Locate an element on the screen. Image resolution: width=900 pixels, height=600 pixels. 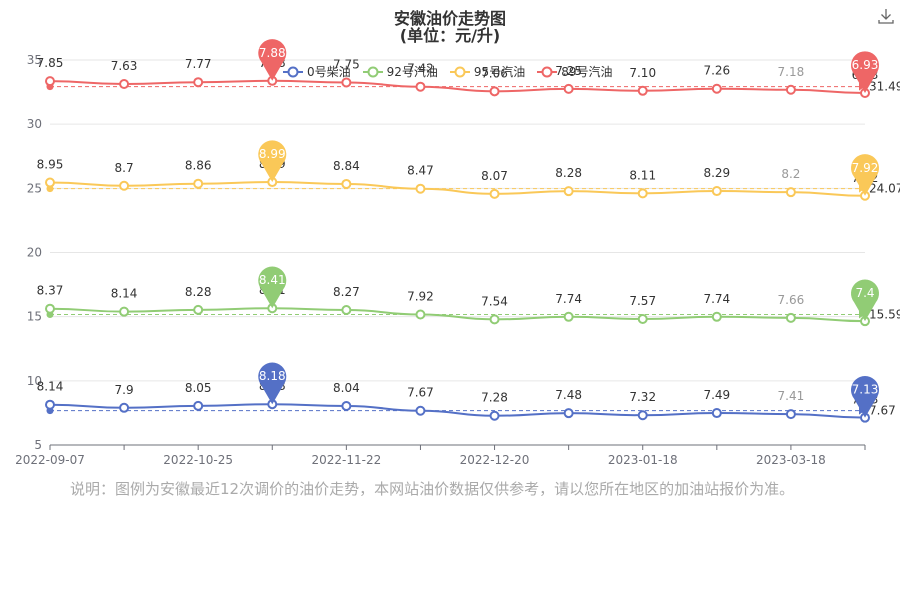
data-label: 7.41 is located at coordinates (791, 396).